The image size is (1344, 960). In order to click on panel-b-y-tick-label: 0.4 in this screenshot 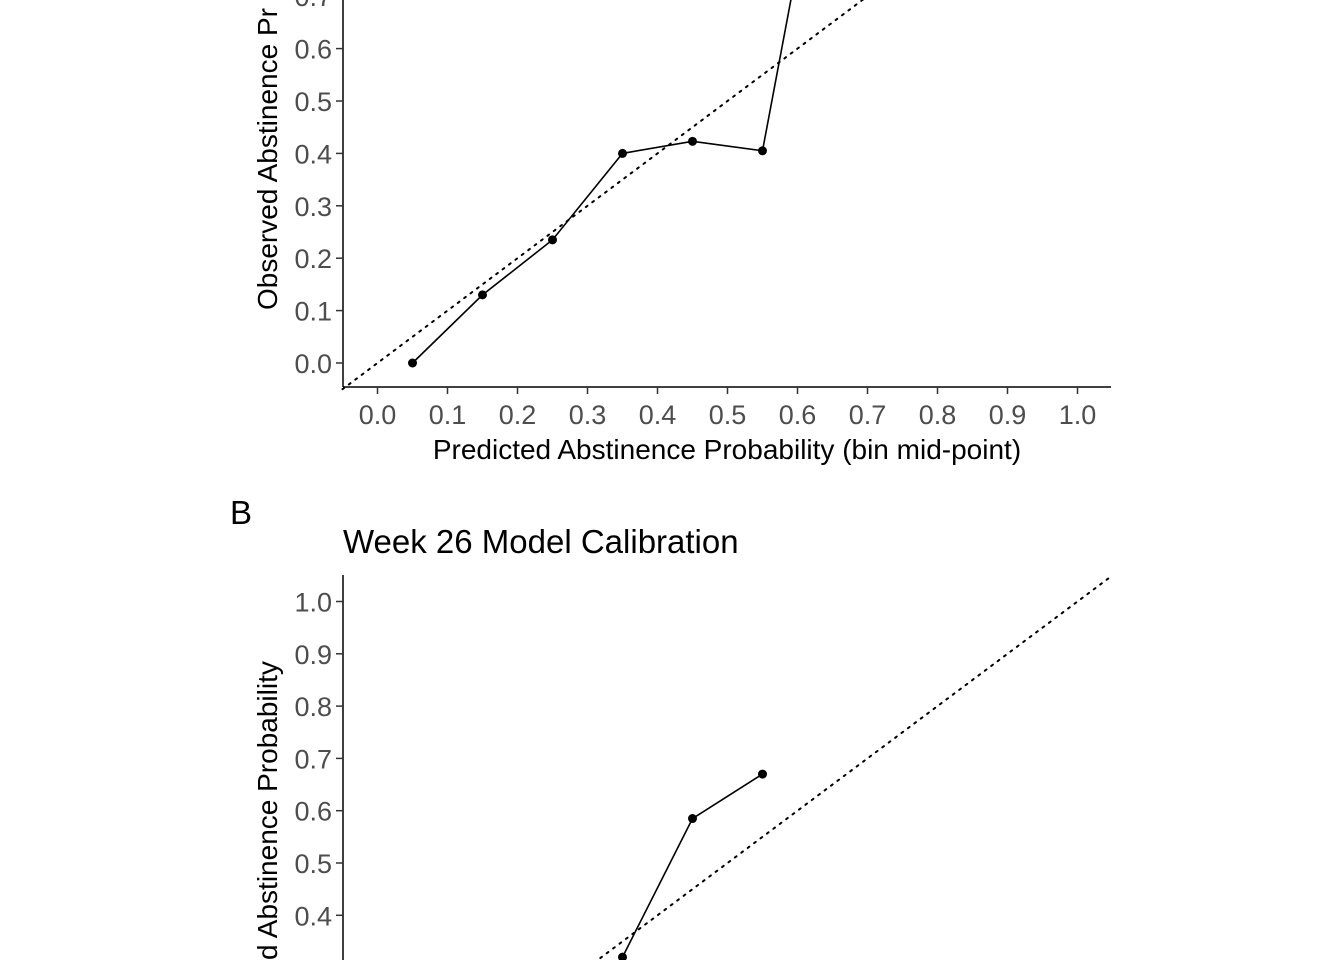, I will do `click(313, 916)`.